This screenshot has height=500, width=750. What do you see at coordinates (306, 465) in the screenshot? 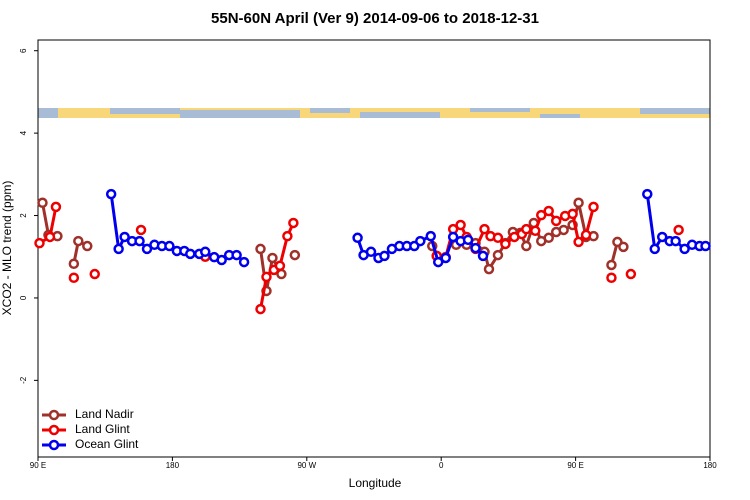
I see `x-tick-label: 90 W` at bounding box center [306, 465].